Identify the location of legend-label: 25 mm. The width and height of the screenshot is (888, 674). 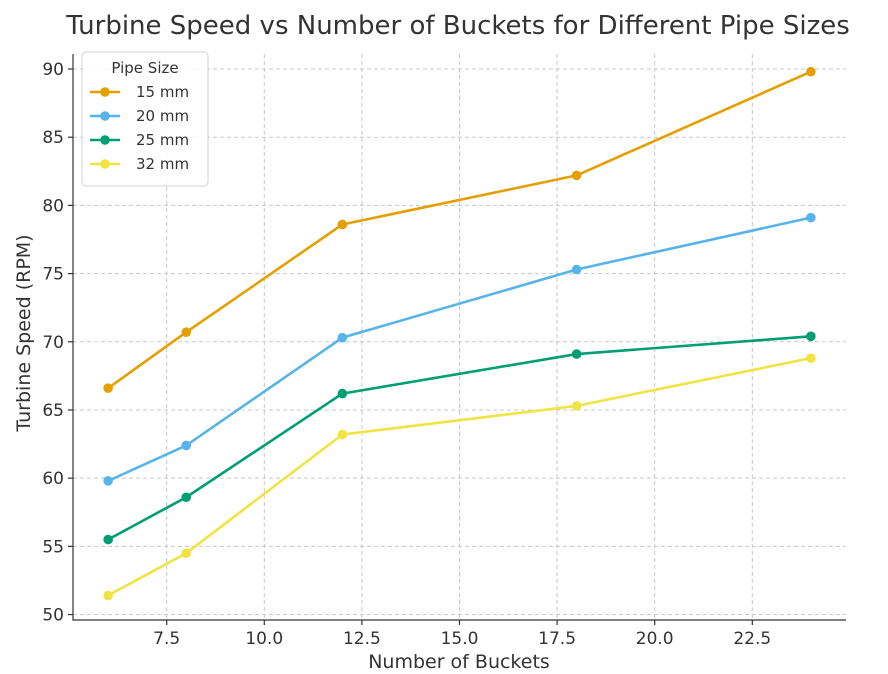
(162, 140).